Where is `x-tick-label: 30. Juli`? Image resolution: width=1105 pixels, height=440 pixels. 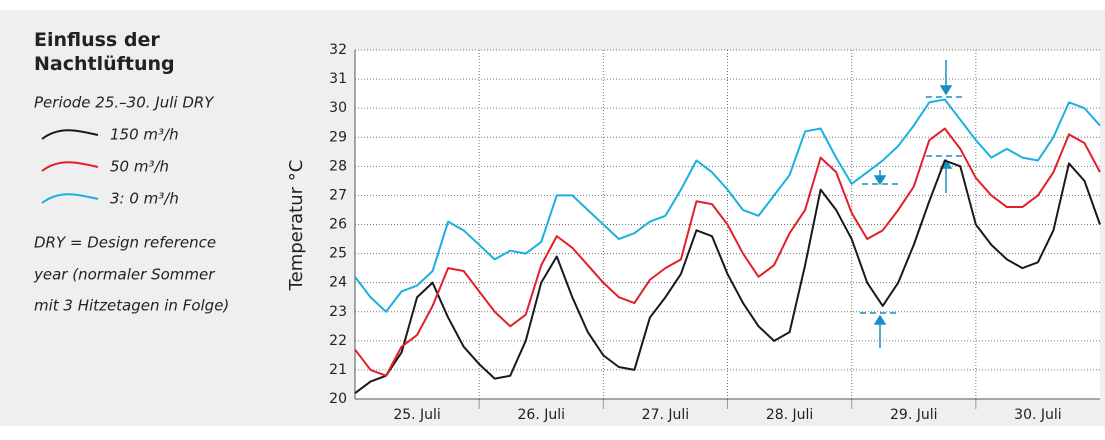
x-tick-label: 30. Juli is located at coordinates (1038, 415).